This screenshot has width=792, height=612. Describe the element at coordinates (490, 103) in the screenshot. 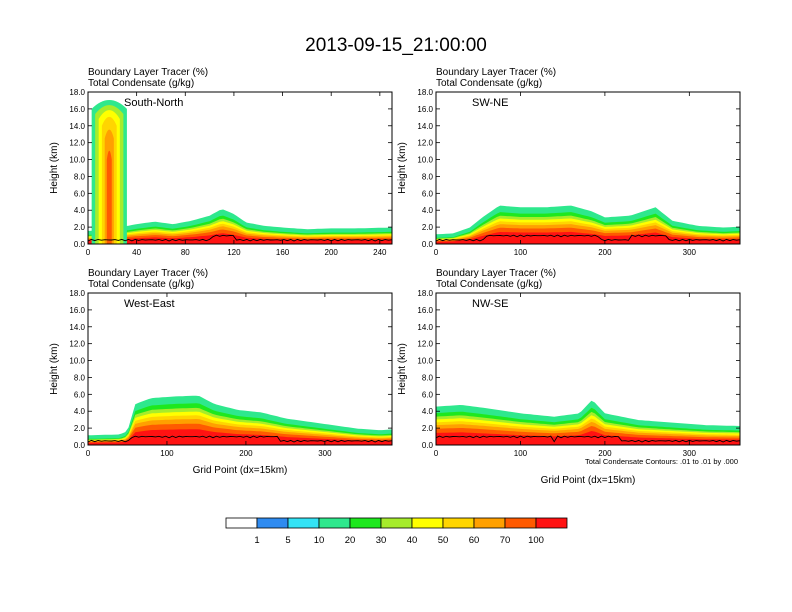

I see `panel-label: SW-NE` at that location.